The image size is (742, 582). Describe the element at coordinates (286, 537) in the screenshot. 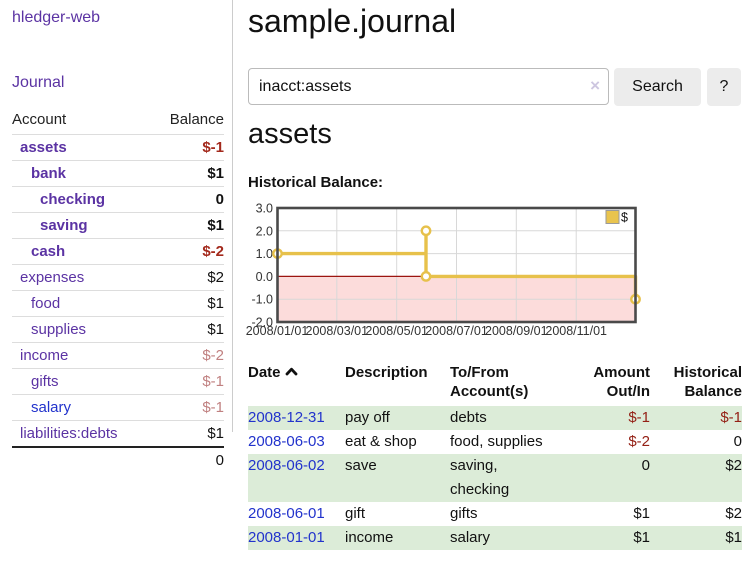

I see `transaction-date-link: 2008-01-01` at that location.